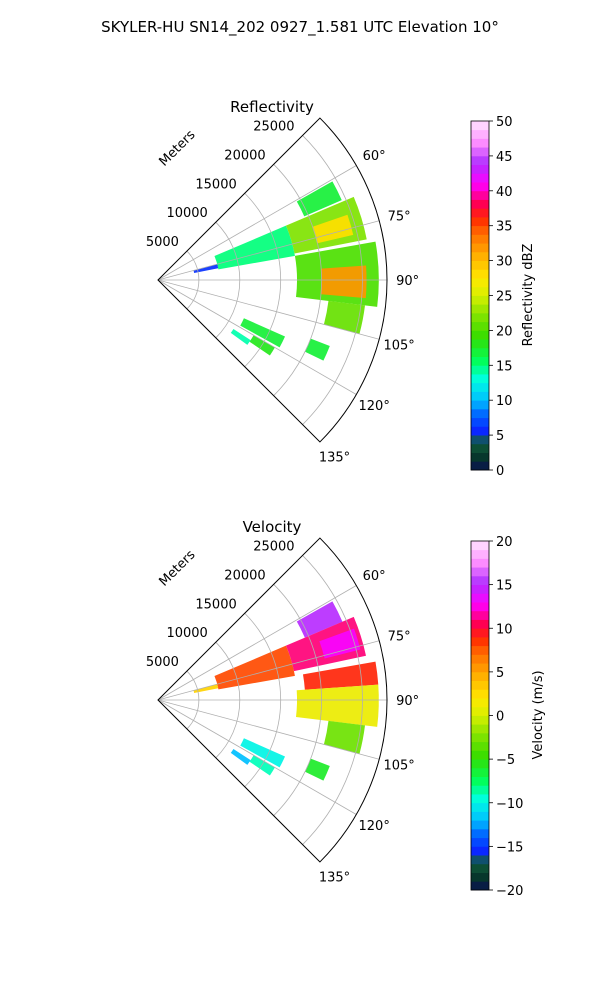 Image resolution: width=600 pixels, height=1000 pixels. I want to click on colorbar-tick-label: 35, so click(504, 227).